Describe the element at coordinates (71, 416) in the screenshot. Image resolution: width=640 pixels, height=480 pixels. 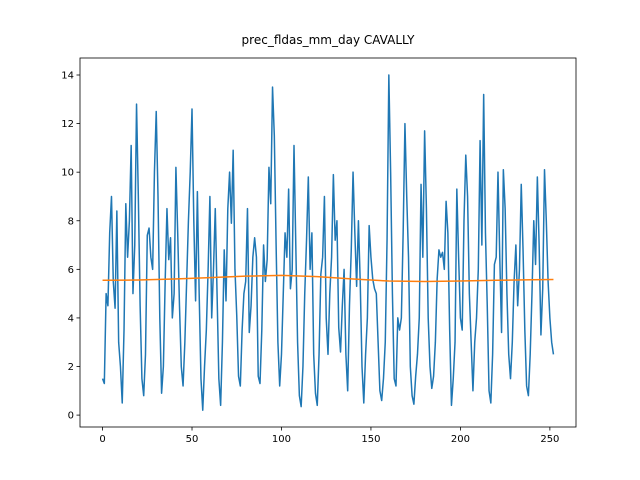
I see `y-tick-label: 0` at that location.